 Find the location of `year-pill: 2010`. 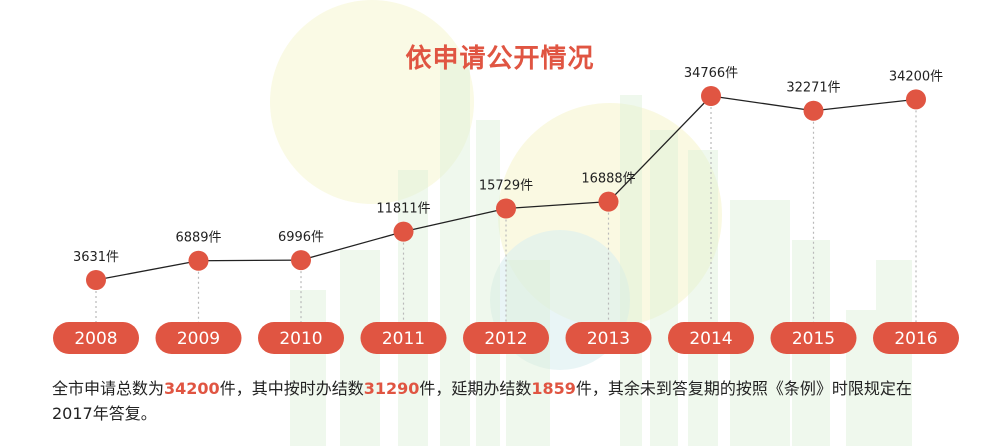

year-pill: 2010 is located at coordinates (301, 338).